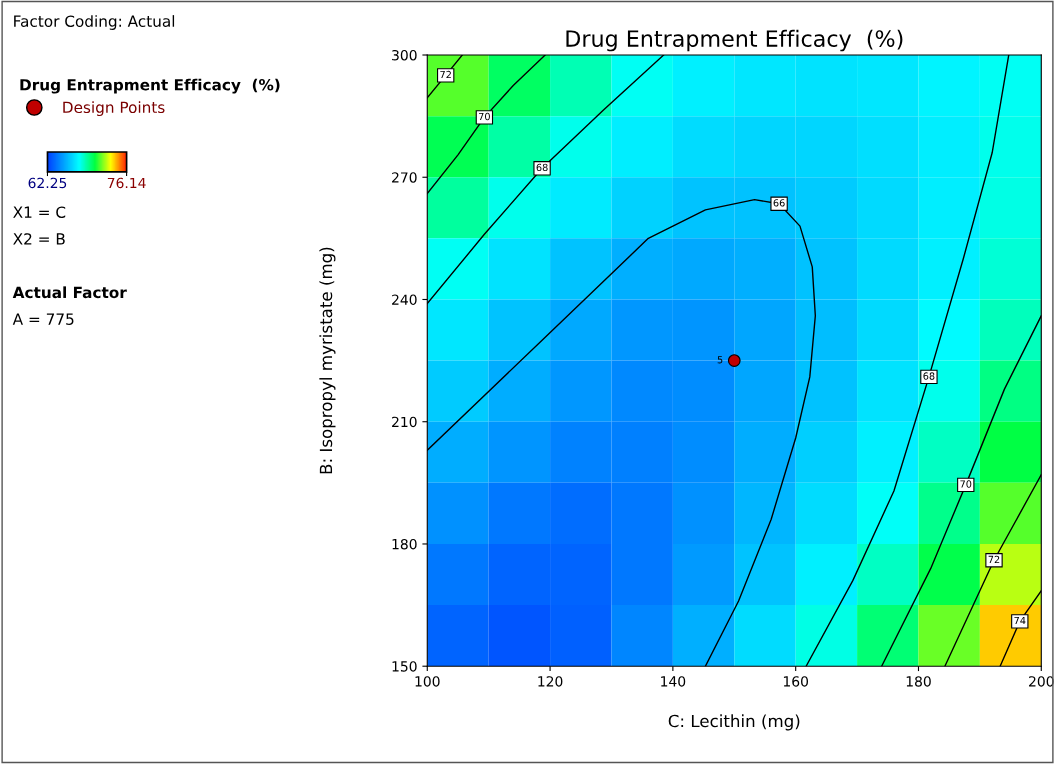 The width and height of the screenshot is (1055, 764). I want to click on text: X1 = C, so click(39, 212).